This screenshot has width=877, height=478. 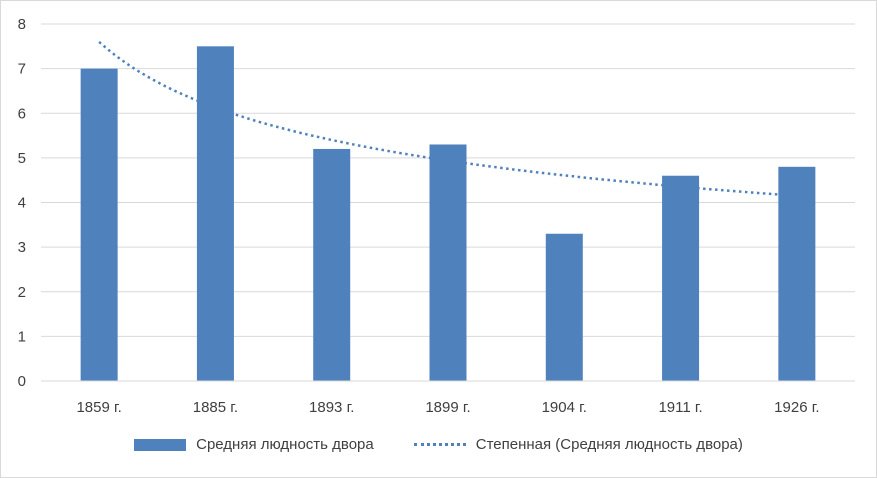 I want to click on x-tick-label: 1899 г., so click(x=447, y=407).